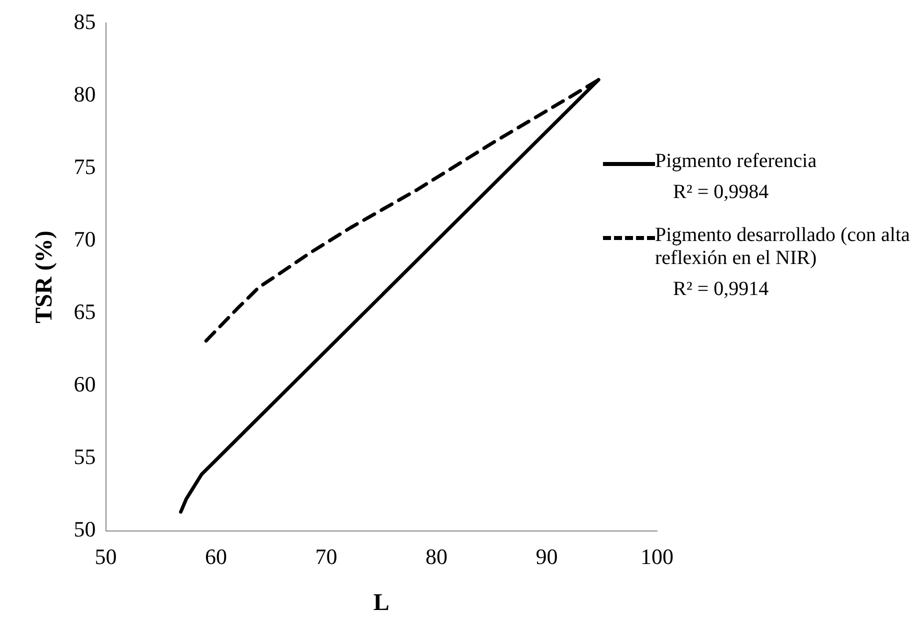  Describe the element at coordinates (85, 457) in the screenshot. I see `y-tick-label: 55` at that location.